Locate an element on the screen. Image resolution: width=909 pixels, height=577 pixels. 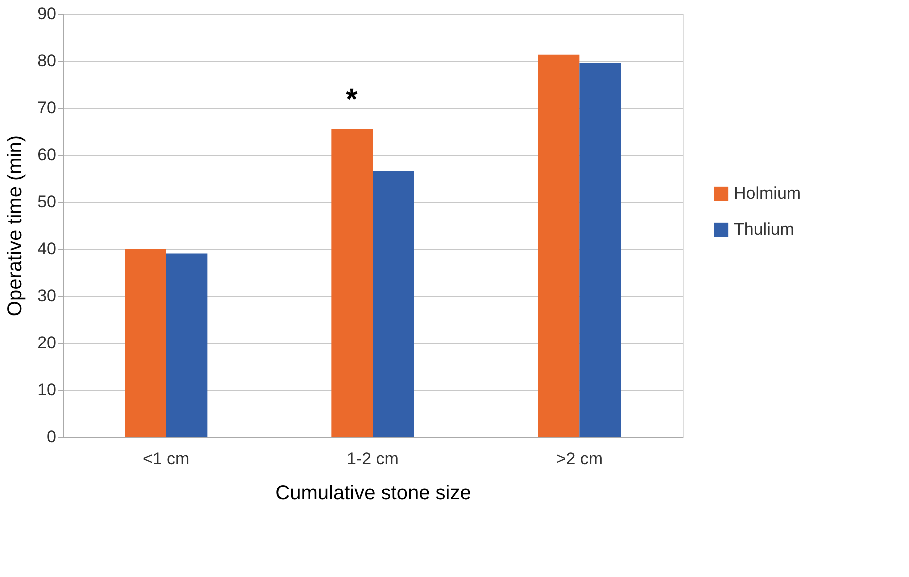
y-tick-label: 70 is located at coordinates (47, 108).